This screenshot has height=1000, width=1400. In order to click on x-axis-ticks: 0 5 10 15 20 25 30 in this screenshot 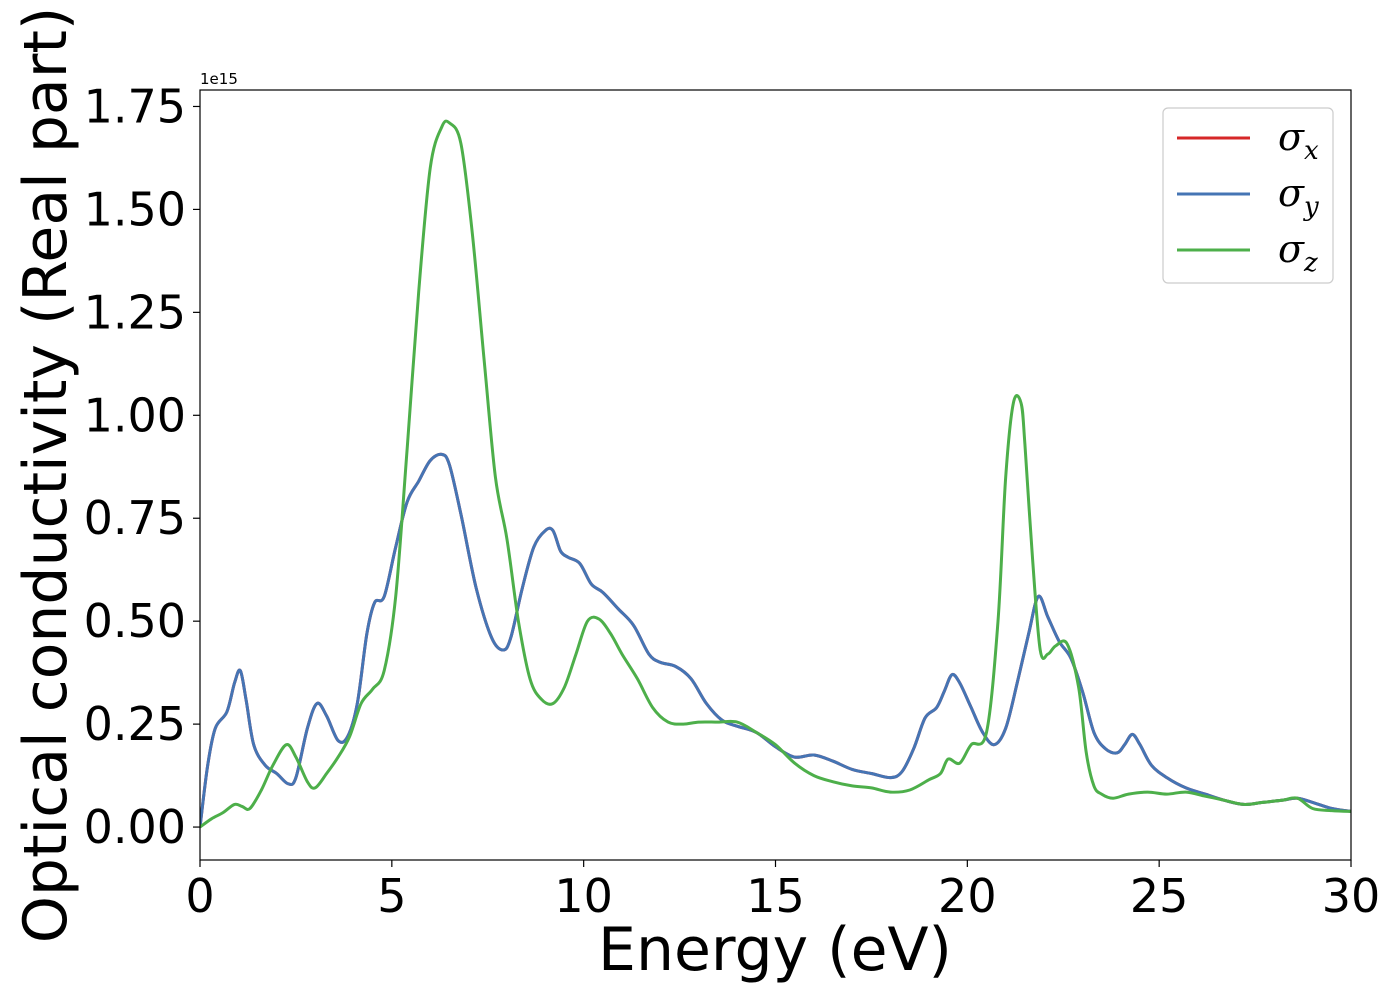, I will do `click(782, 891)`.